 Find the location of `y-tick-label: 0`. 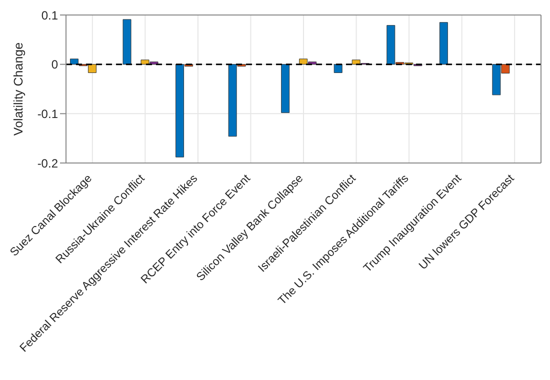

y-tick-label: 0 is located at coordinates (54, 65).